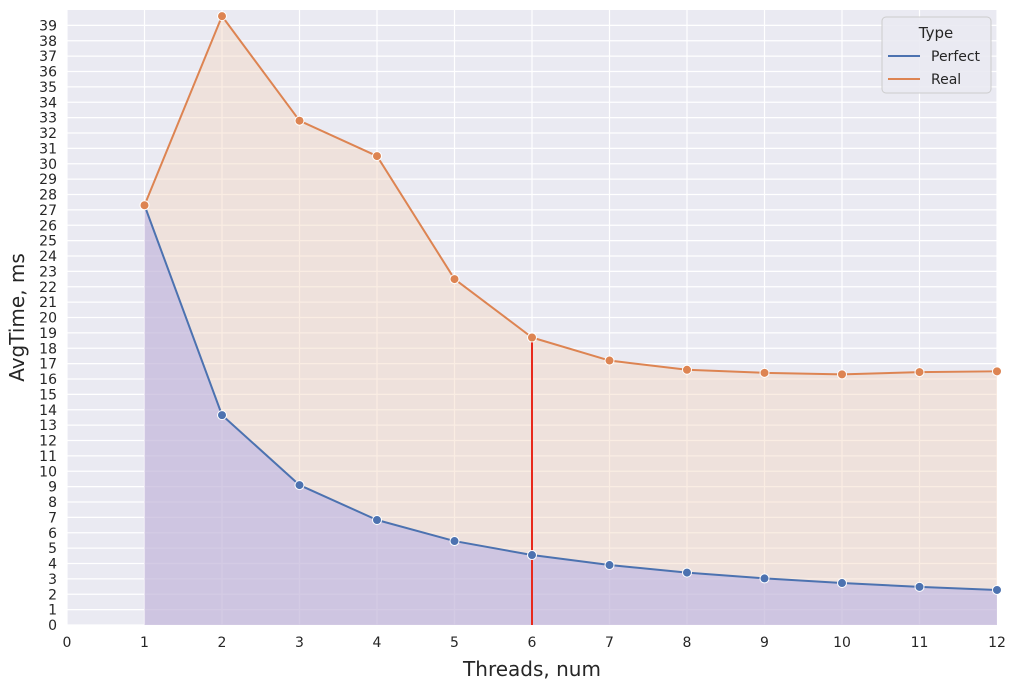 The height and width of the screenshot is (689, 1017). What do you see at coordinates (48, 73) in the screenshot?
I see `y-tick-label: 36` at bounding box center [48, 73].